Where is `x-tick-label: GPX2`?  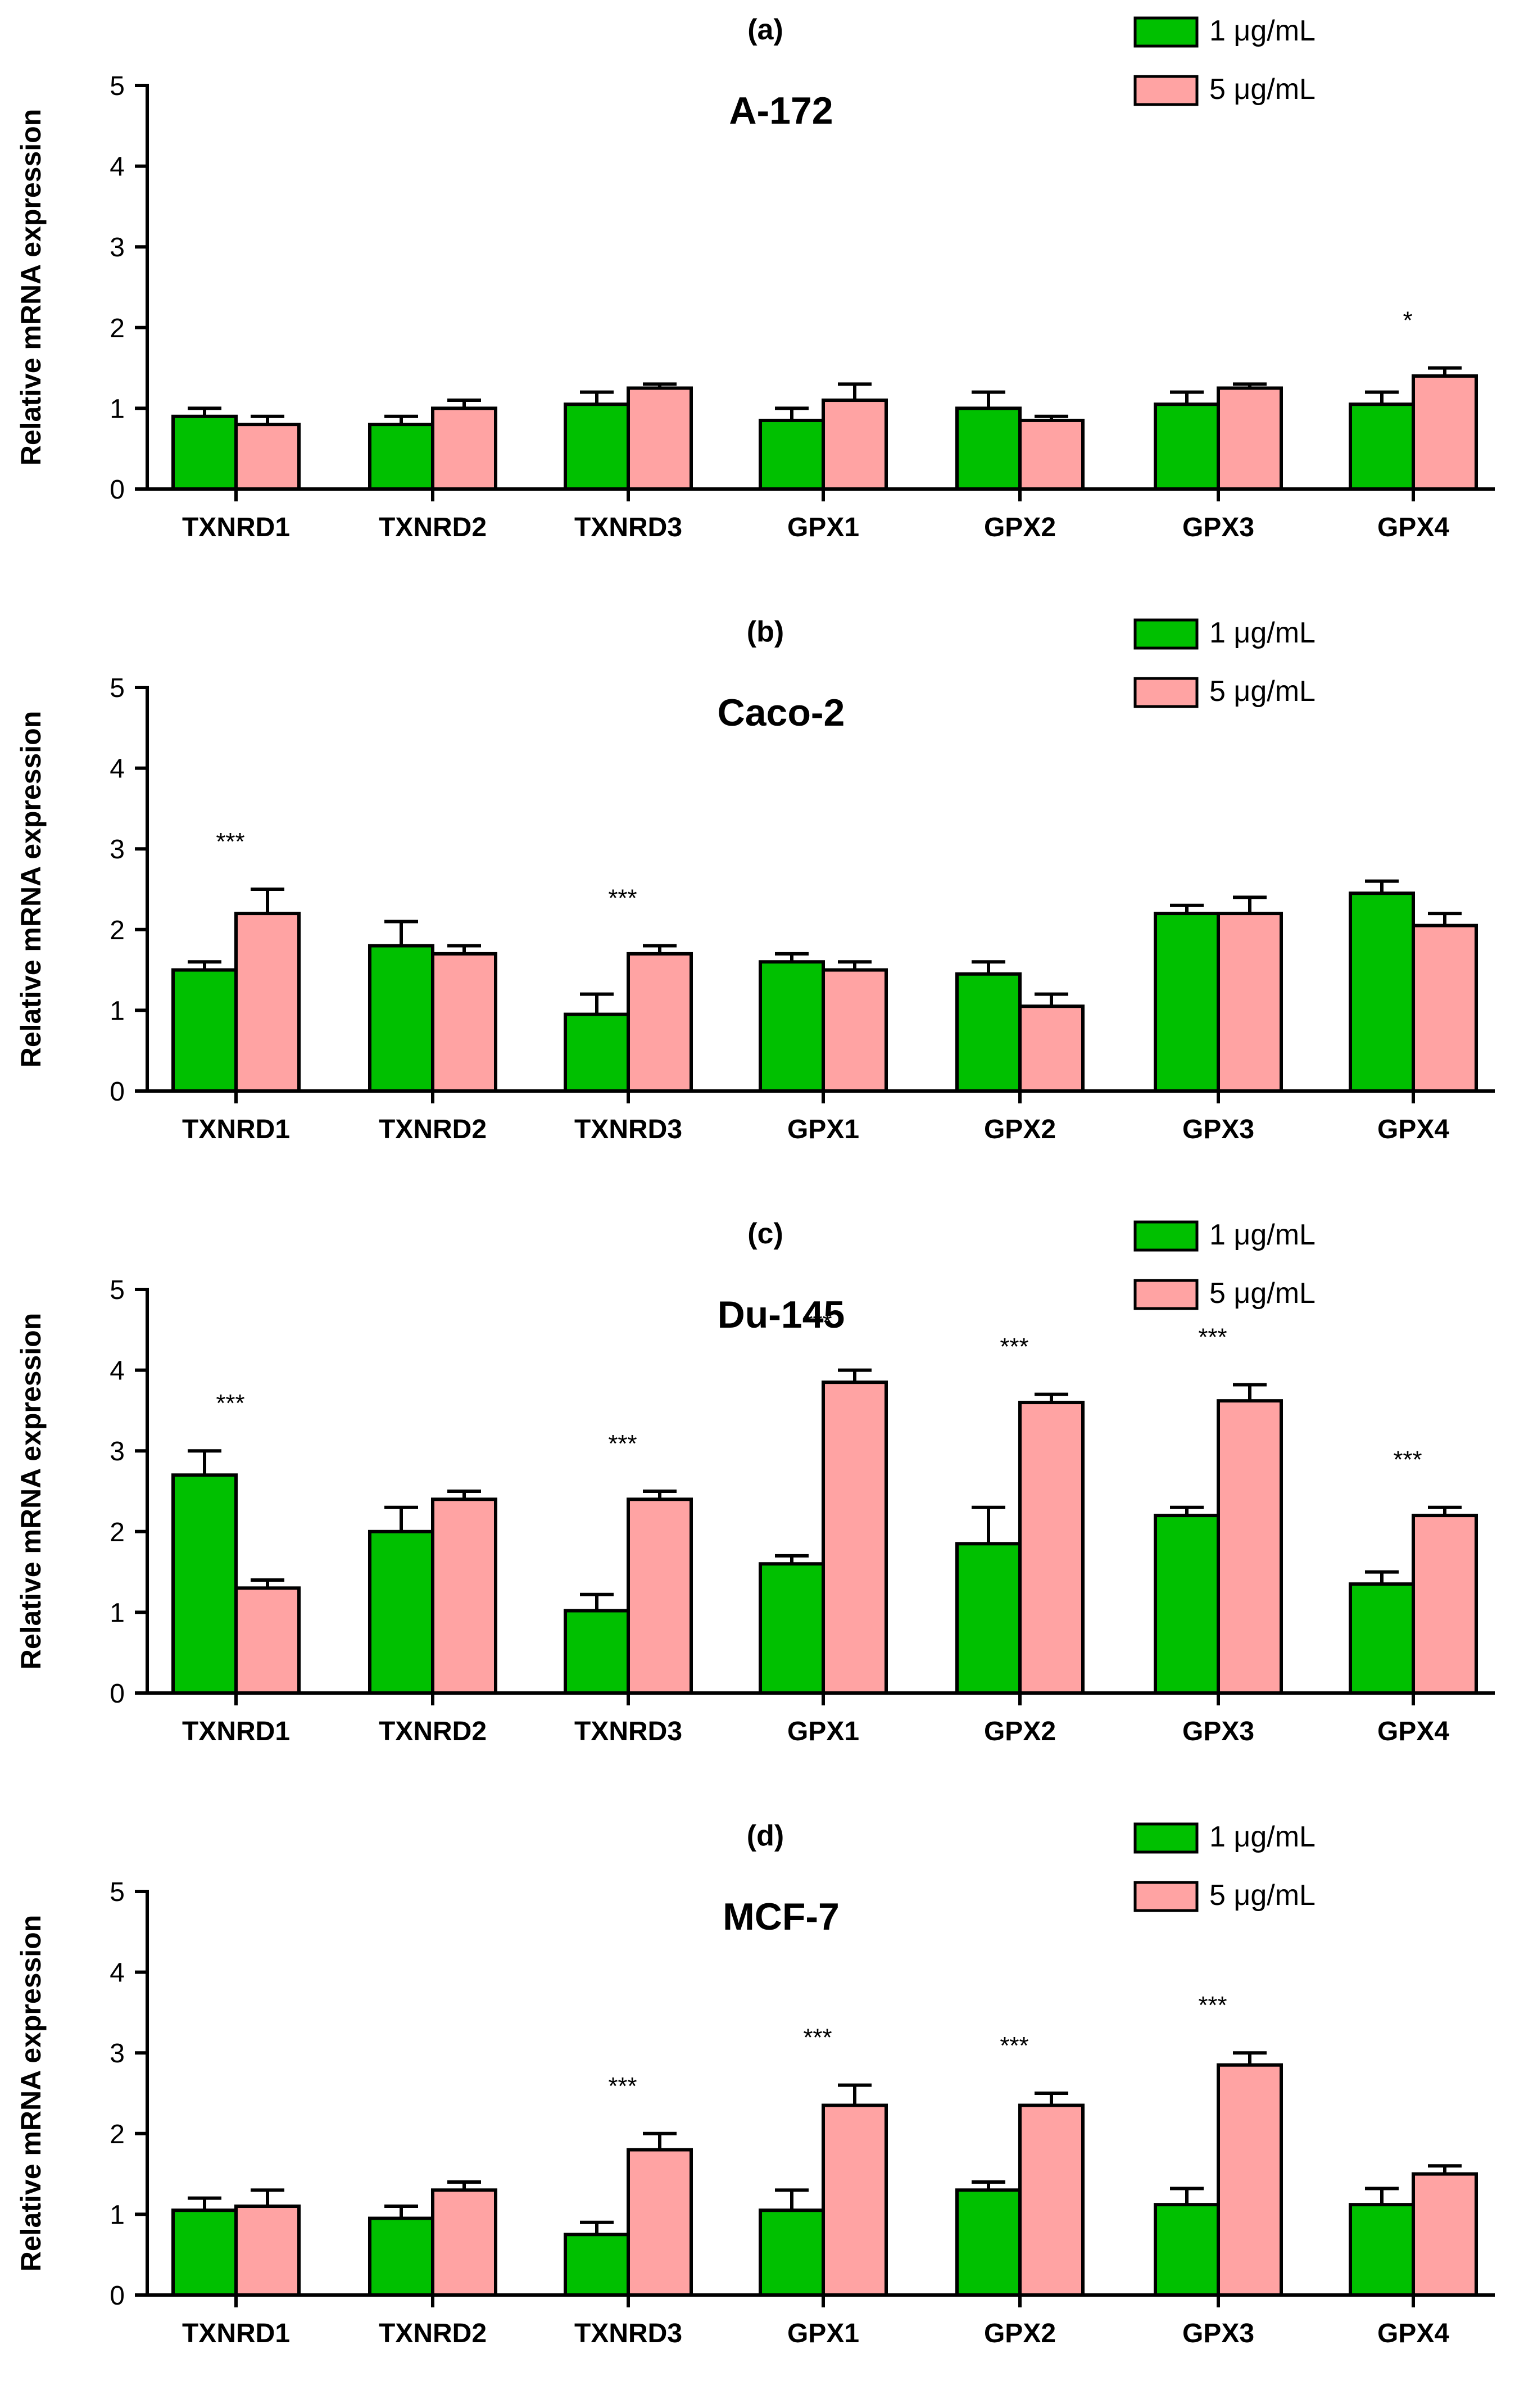 x-tick-label: GPX2 is located at coordinates (1020, 2333).